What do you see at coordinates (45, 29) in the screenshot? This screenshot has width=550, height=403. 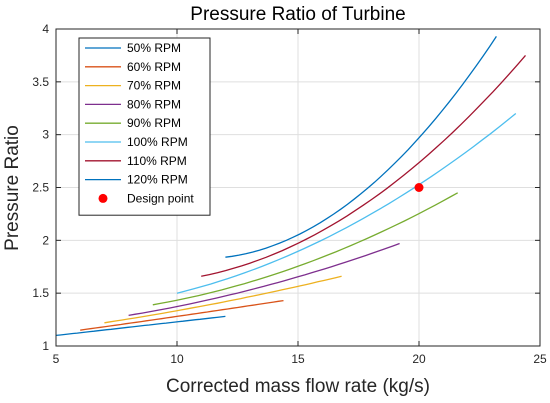 I see `y-tick-label: 4` at bounding box center [45, 29].